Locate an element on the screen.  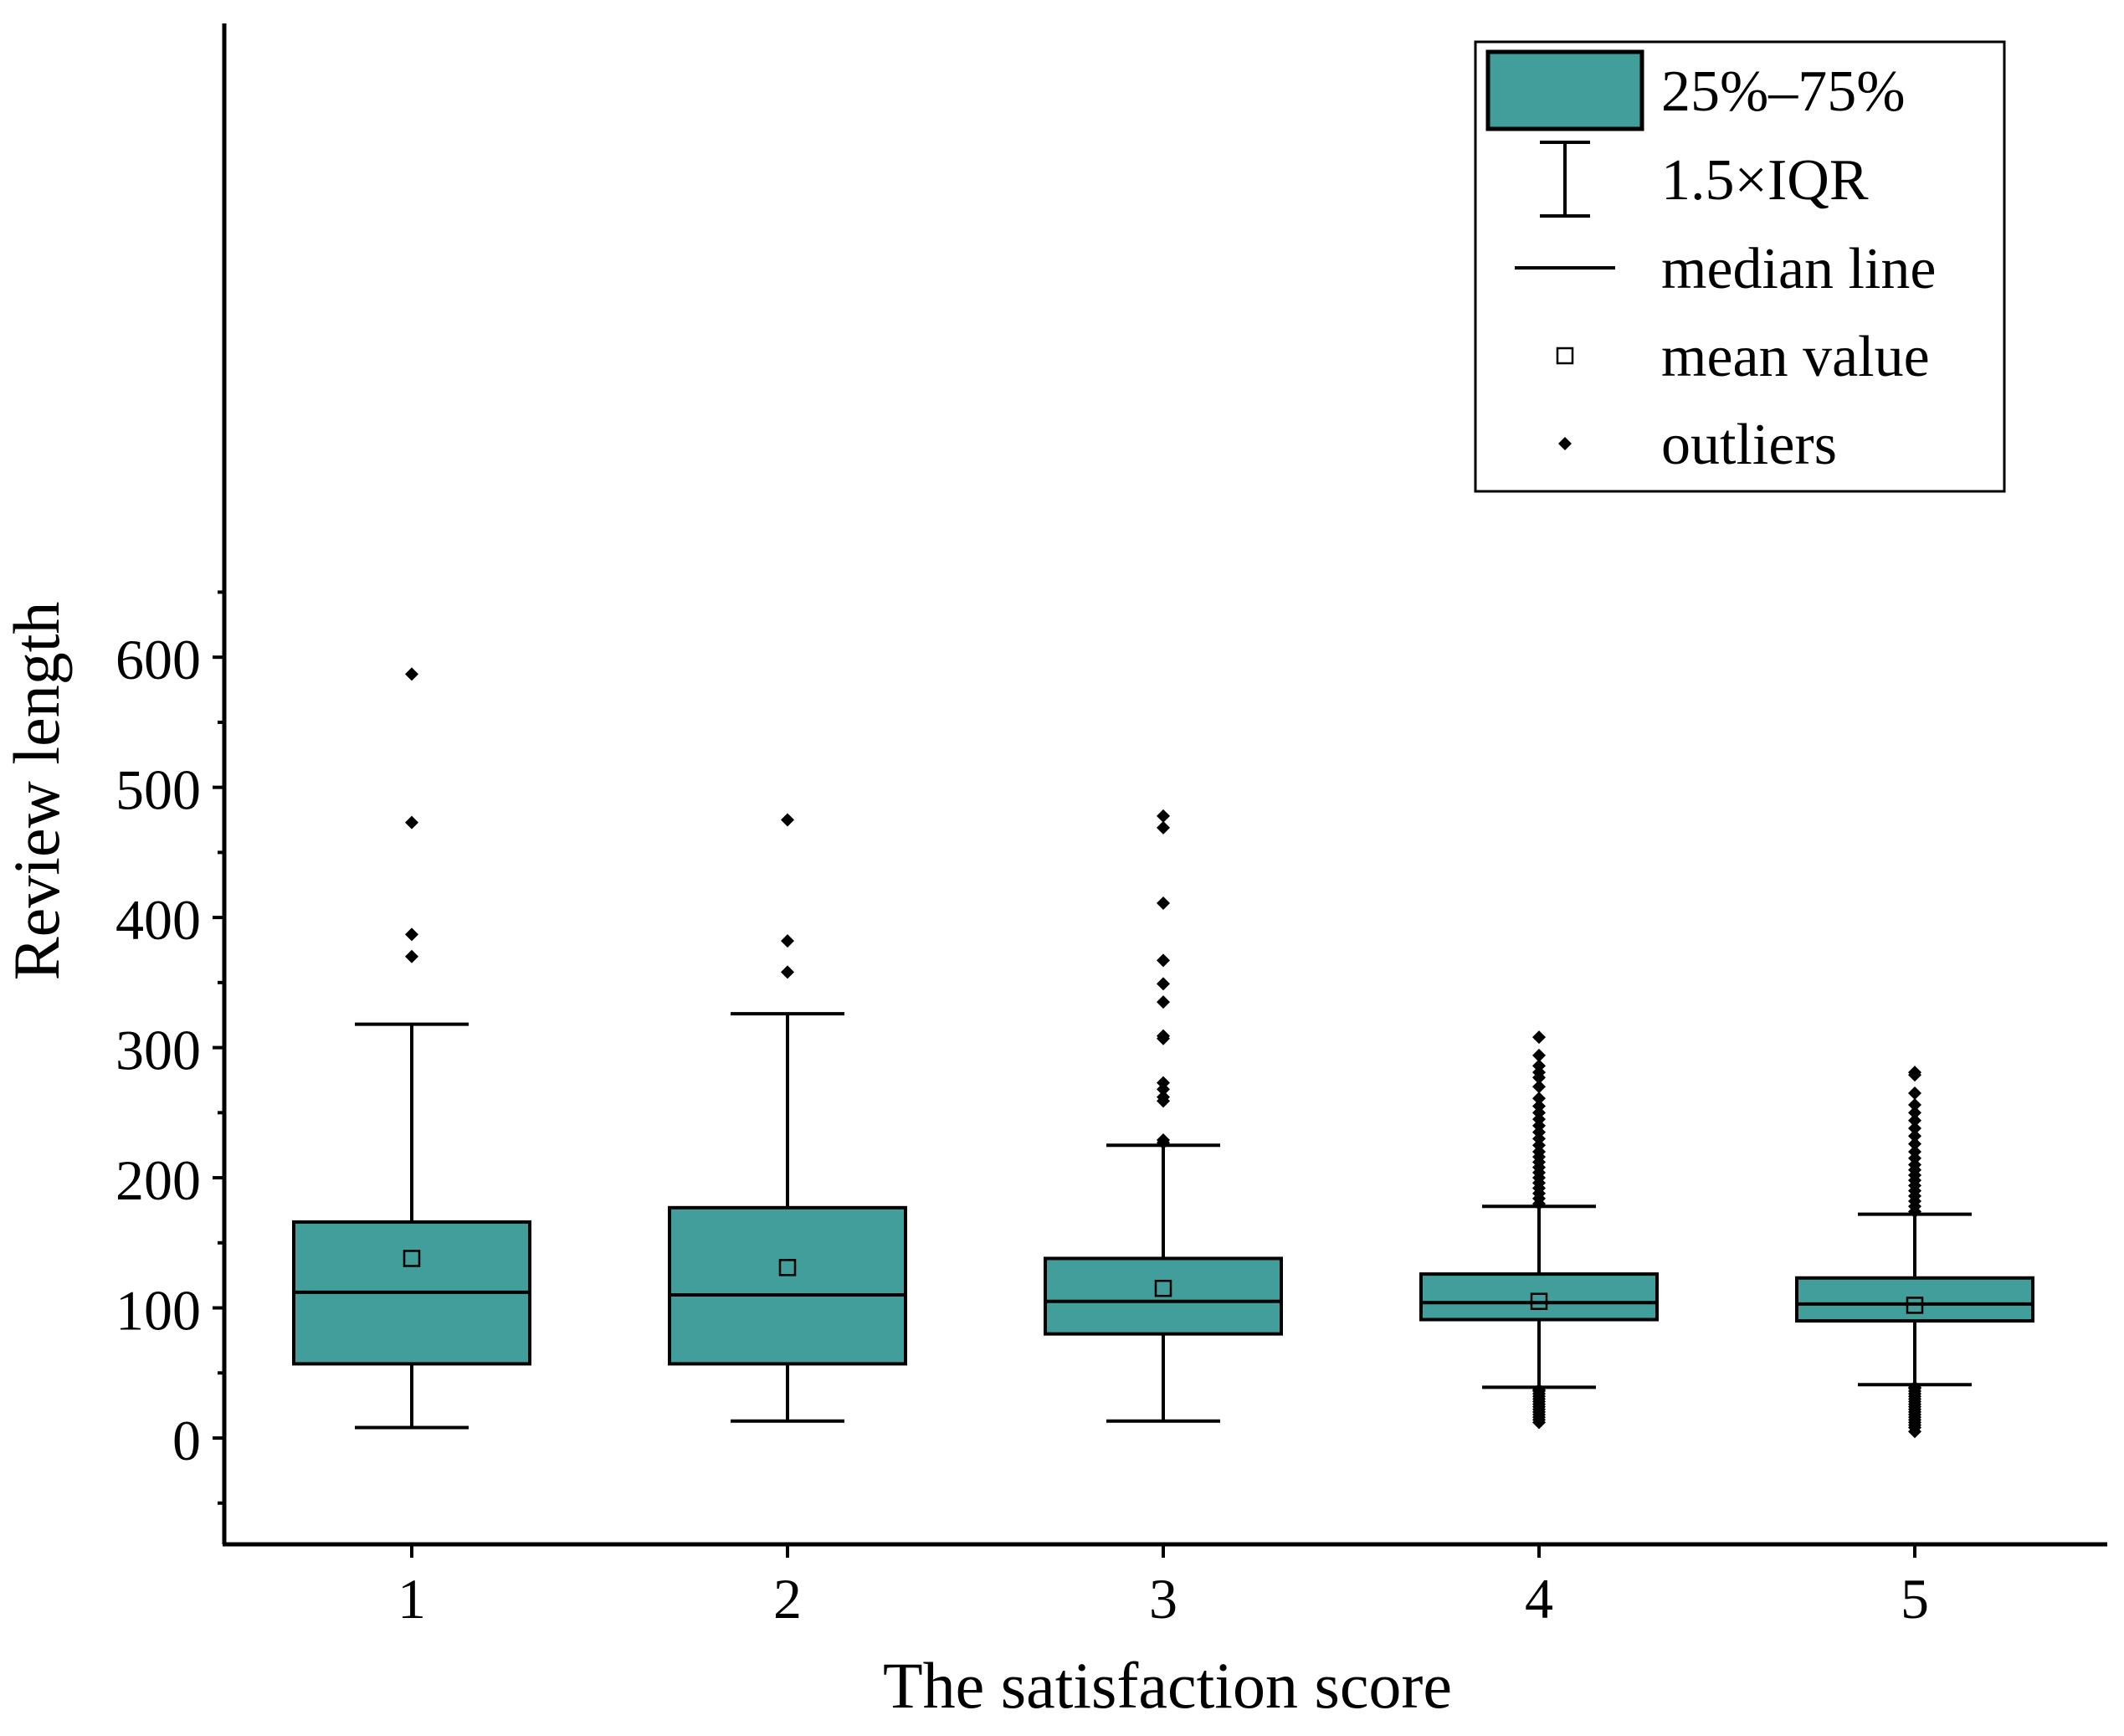
y-tick-label: 500 is located at coordinates (158, 790).